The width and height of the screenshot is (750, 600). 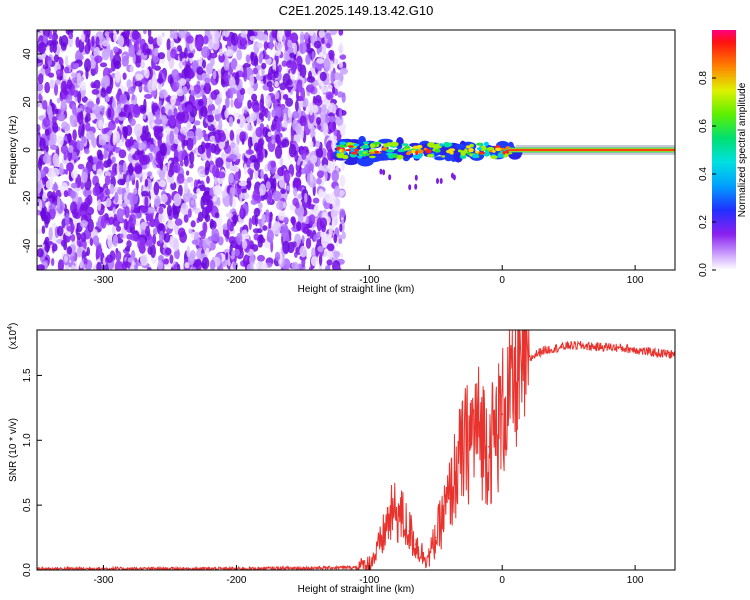 What do you see at coordinates (707, 174) in the screenshot?
I see `colorbar-ticks: 0.0 0.2 0.4 0.6 0.8` at bounding box center [707, 174].